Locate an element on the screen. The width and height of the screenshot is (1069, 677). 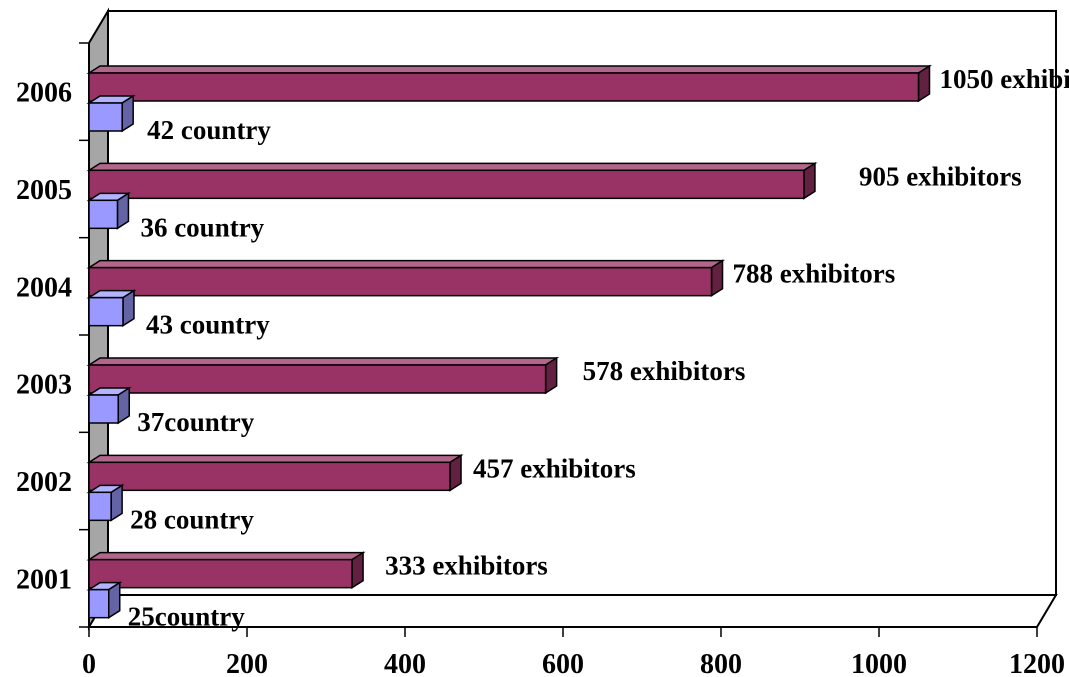
x-tick-label: 800 is located at coordinates (721, 663).